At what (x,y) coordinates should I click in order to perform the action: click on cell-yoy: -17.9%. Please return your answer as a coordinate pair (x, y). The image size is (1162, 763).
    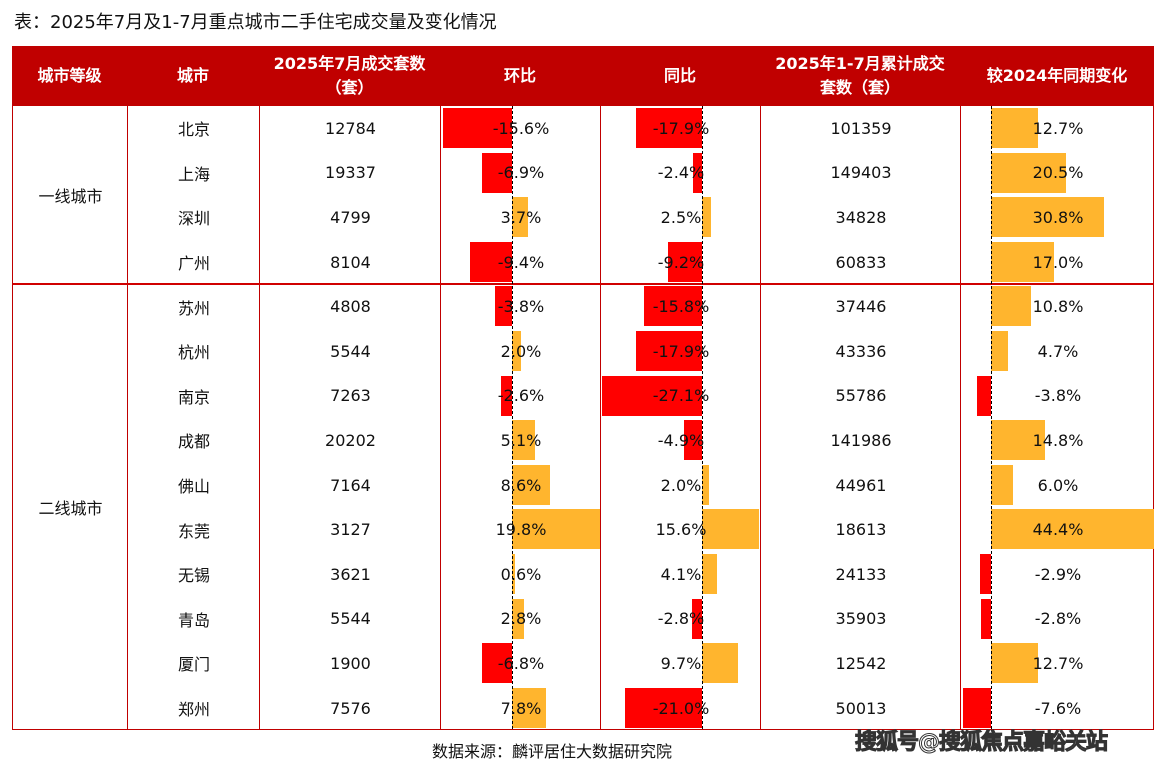
    Looking at the image, I should click on (681, 128).